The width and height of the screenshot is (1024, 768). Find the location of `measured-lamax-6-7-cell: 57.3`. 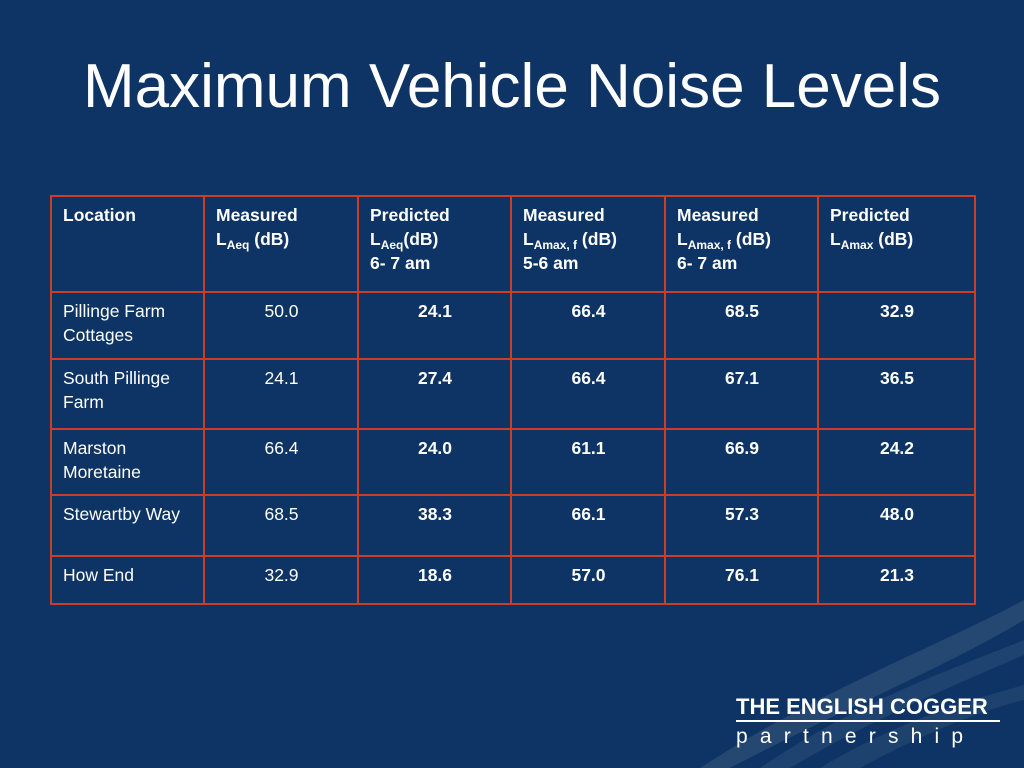

measured-lamax-6-7-cell: 57.3 is located at coordinates (741, 525).